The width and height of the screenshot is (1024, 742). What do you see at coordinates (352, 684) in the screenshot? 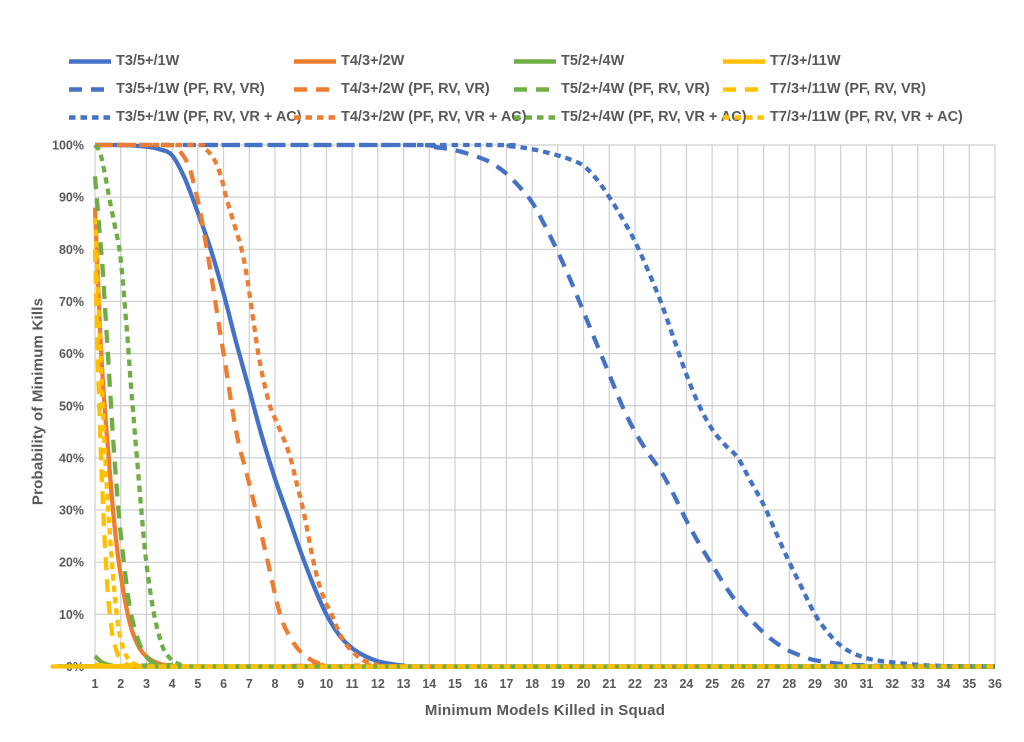
I see `x-tick-label: 11` at bounding box center [352, 684].